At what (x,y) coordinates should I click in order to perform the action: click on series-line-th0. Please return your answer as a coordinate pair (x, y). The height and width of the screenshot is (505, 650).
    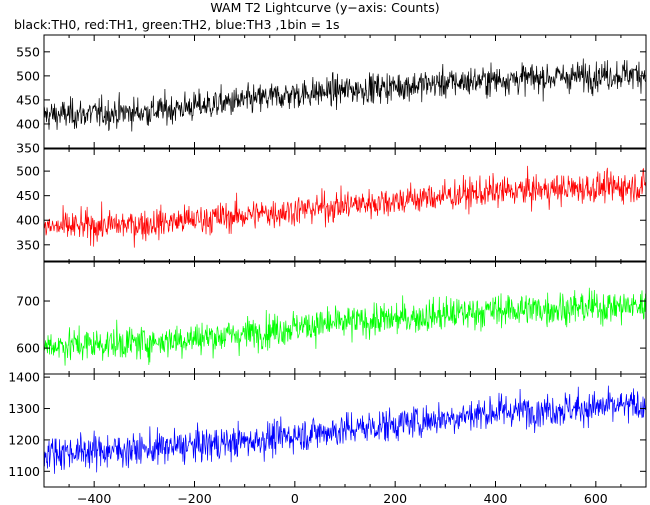
    Looking at the image, I should click on (345, 95).